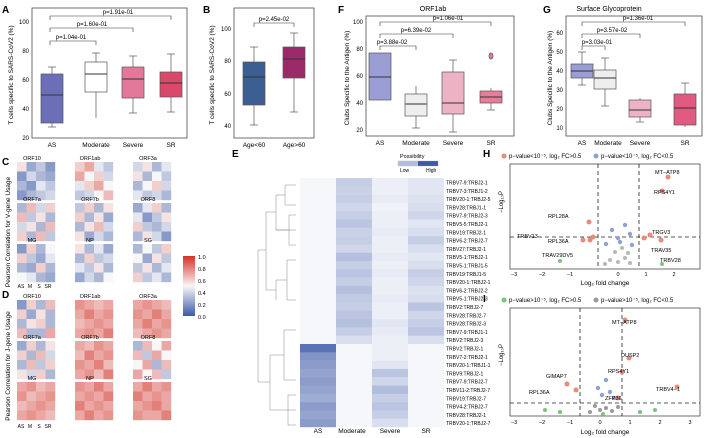 Image resolution: width=705 pixels, height=438 pixels. What do you see at coordinates (659, 423) in the screenshot?
I see `i-xtick: 2` at bounding box center [659, 423].